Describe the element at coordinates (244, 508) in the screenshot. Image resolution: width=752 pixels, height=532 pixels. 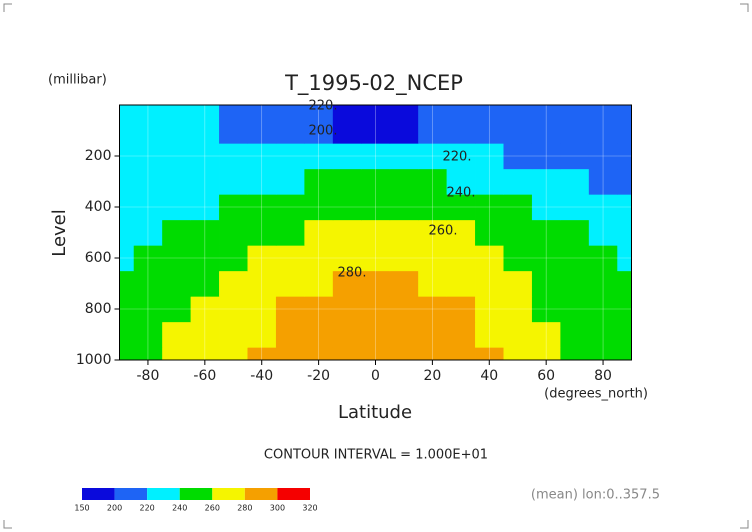
I see `colorbar-label: 280` at that location.